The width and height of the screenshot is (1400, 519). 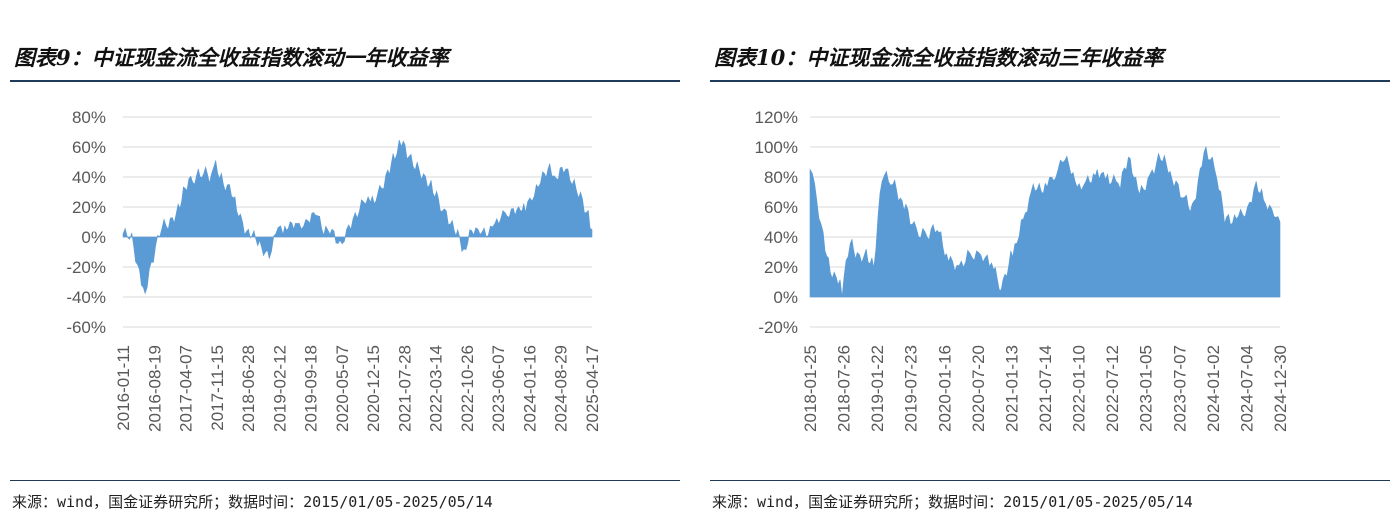 What do you see at coordinates (1280, 388) in the screenshot?
I see `x-tick-label: 2024-12-30` at bounding box center [1280, 388].